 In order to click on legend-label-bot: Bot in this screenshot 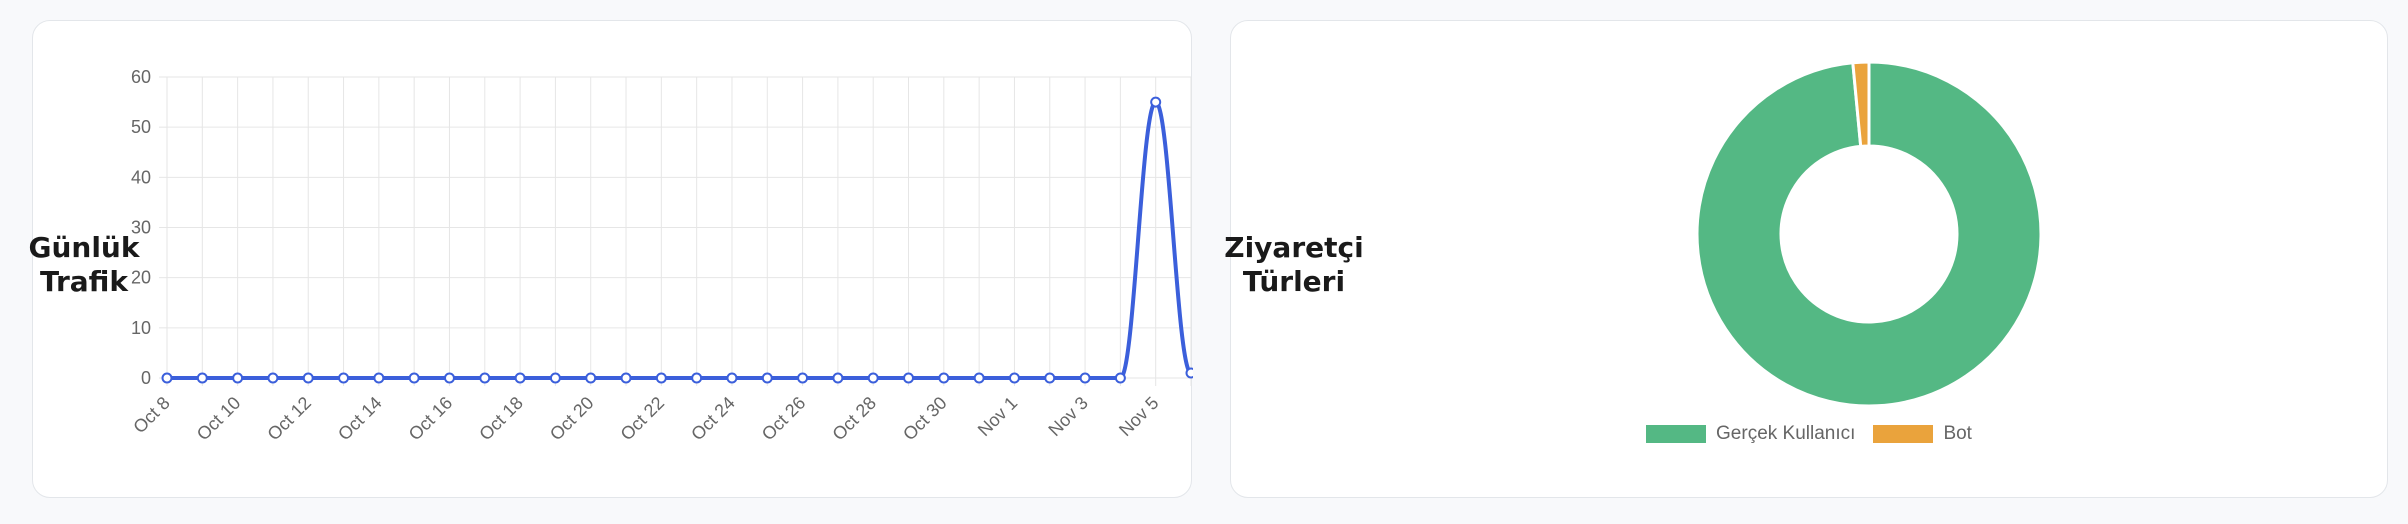, I will do `click(1957, 433)`.